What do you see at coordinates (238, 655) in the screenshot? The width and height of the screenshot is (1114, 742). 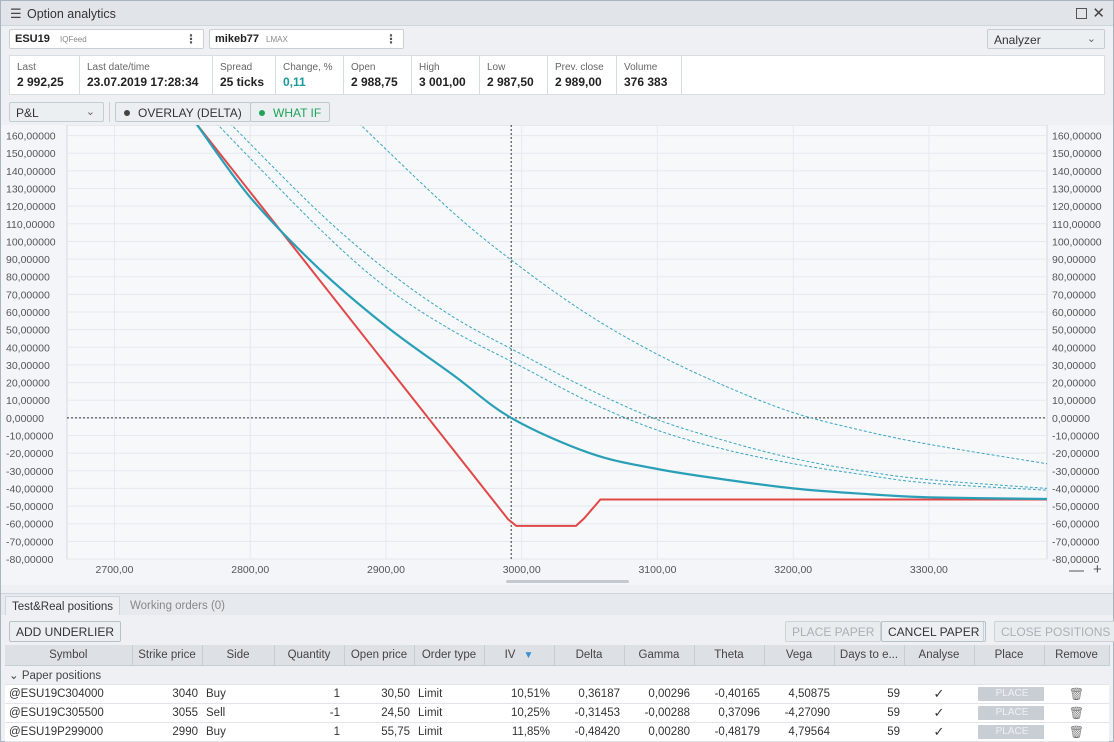 I see `col-side: Side` at bounding box center [238, 655].